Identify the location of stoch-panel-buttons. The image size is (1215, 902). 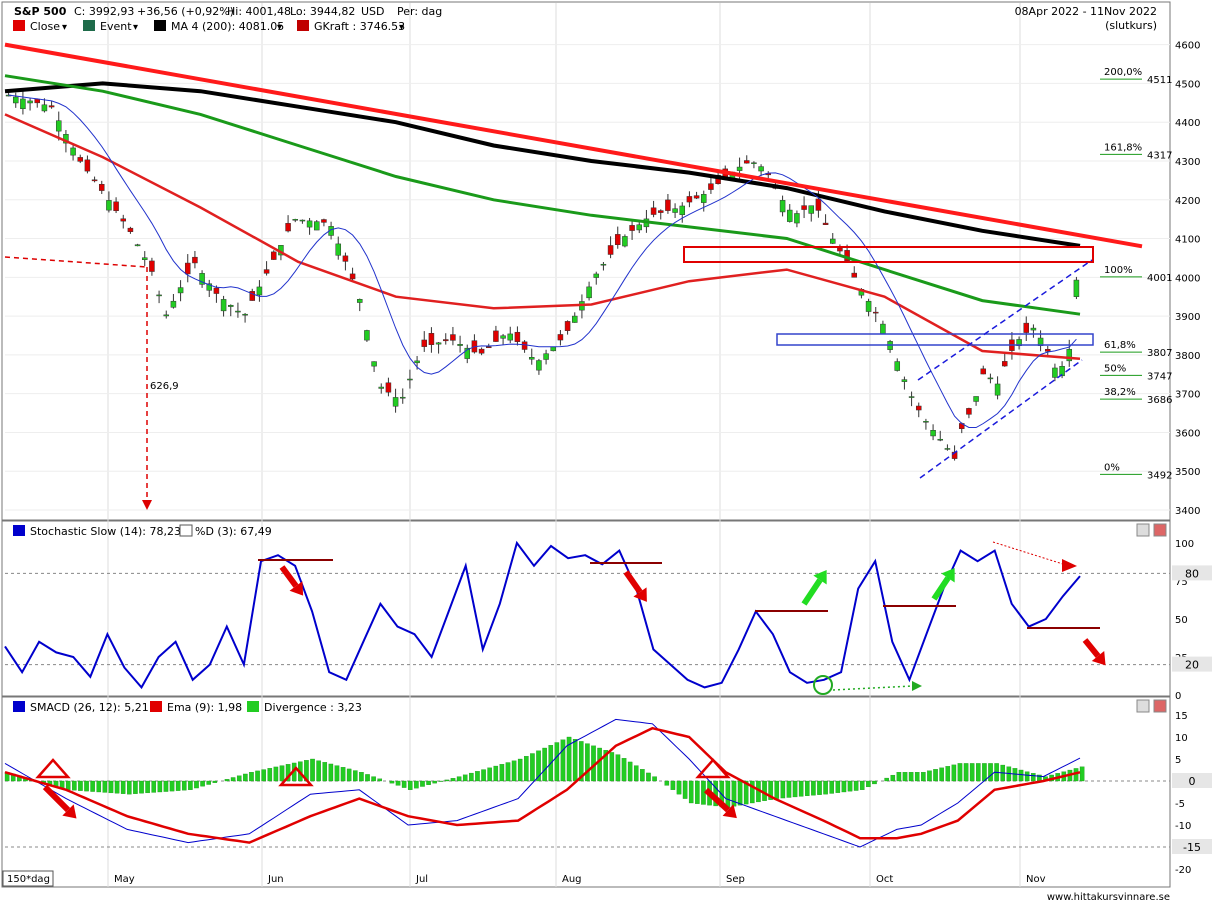
(1151, 530).